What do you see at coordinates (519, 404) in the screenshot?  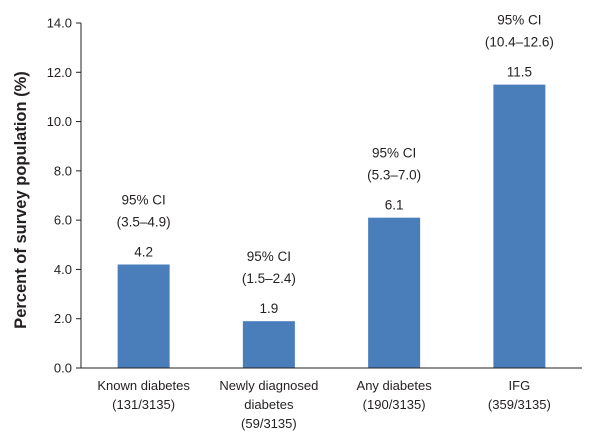 I see `x-category-label: (359/3135)` at bounding box center [519, 404].